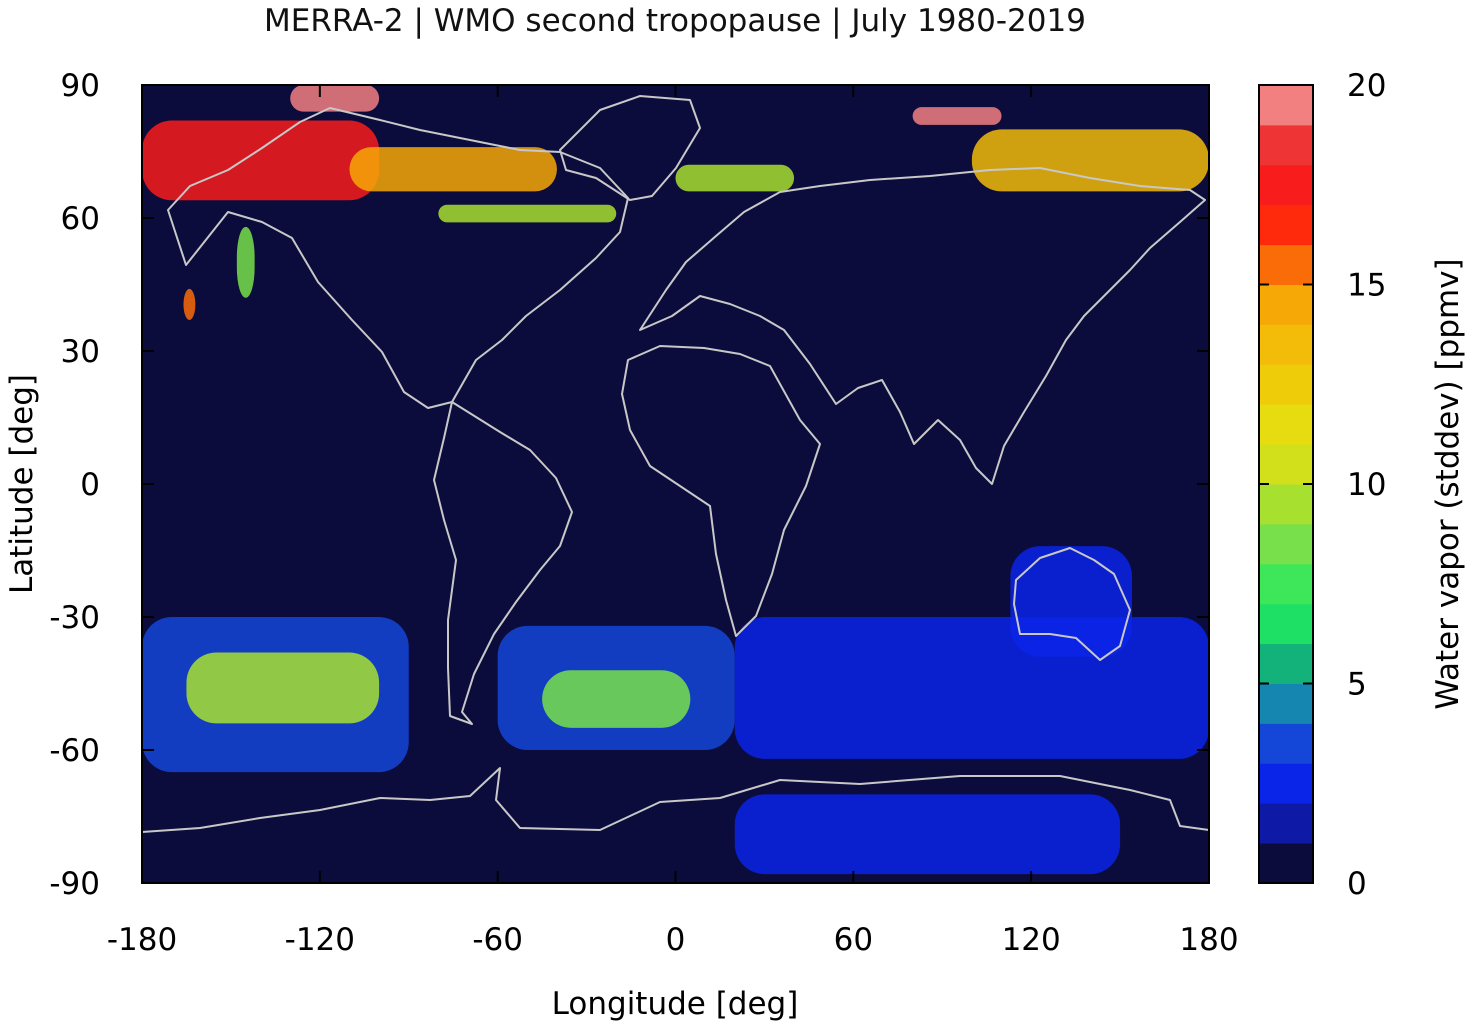 This screenshot has height=1029, width=1471. I want to click on y-tick-label: 0, so click(90, 485).